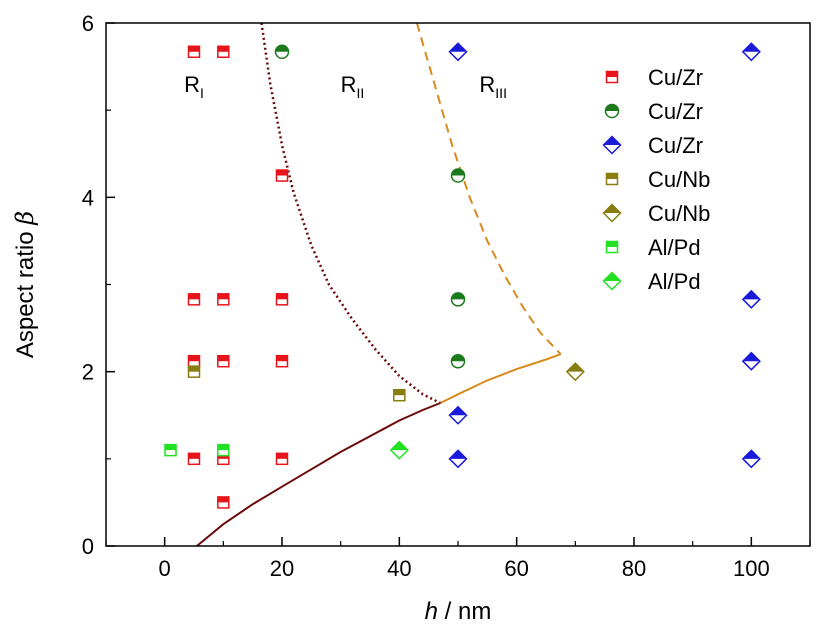  I want to click on x-axis-unit: / nm, so click(464, 611).